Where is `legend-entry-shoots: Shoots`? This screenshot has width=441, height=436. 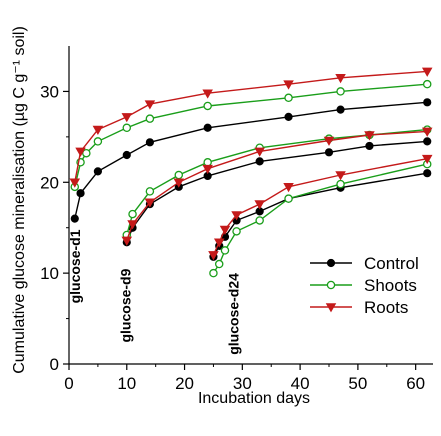 legend-entry-shoots: Shoots is located at coordinates (363, 285).